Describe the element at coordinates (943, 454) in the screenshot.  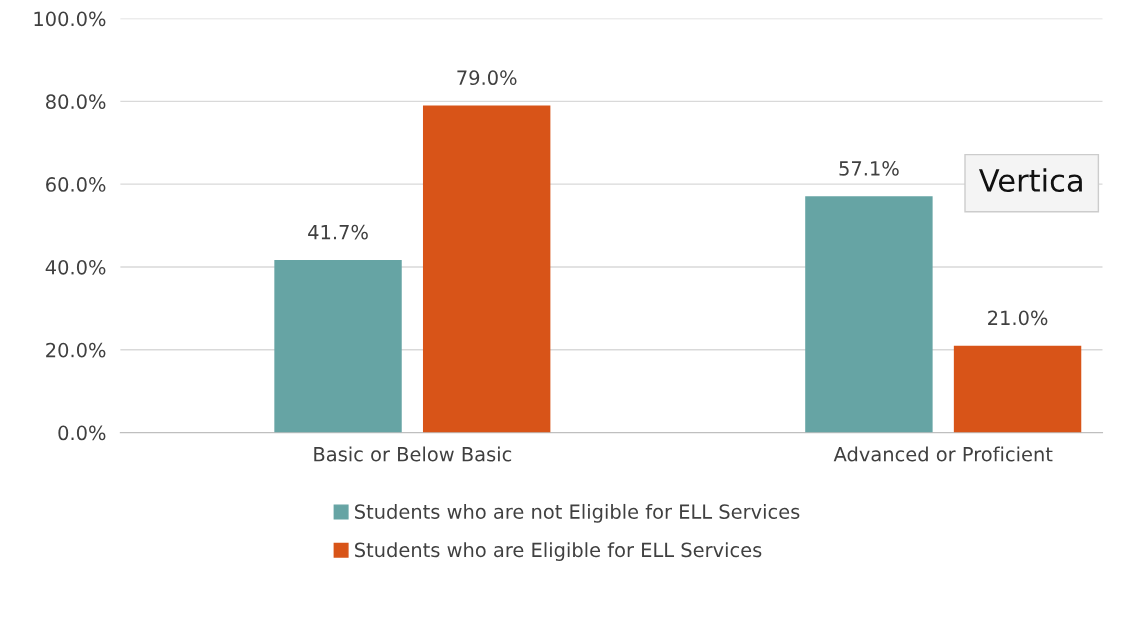
I see `x-tick-label: Advanced or Proficient` at that location.